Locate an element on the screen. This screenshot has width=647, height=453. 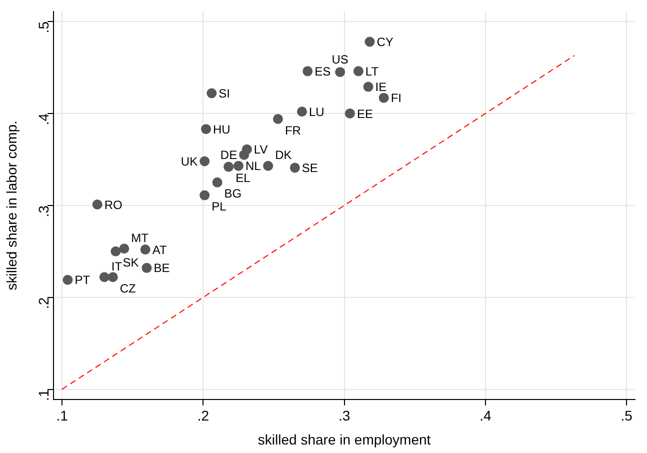
data-label: EE is located at coordinates (364, 113).